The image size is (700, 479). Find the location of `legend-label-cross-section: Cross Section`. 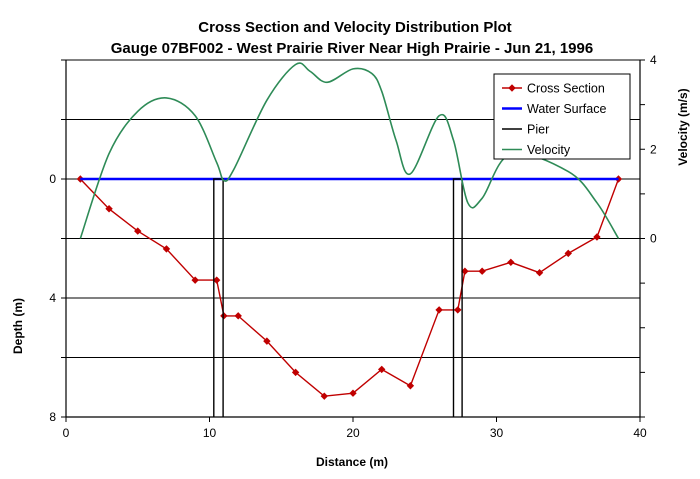

legend-label-cross-section: Cross Section is located at coordinates (566, 89).